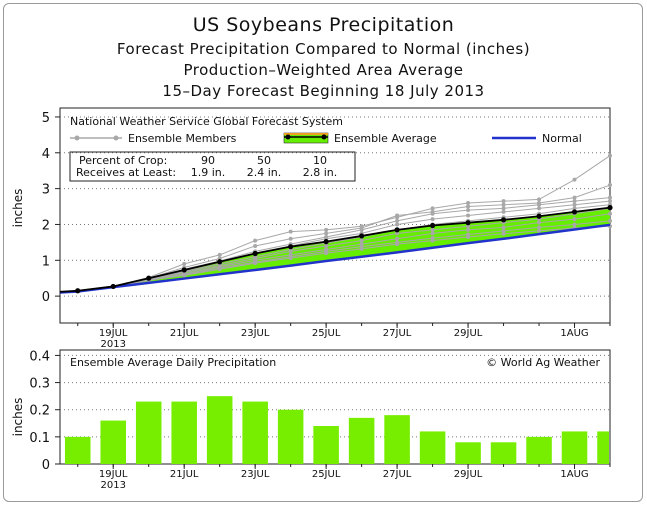 The width and height of the screenshot is (647, 505). Describe the element at coordinates (264, 172) in the screenshot. I see `table-amount-2: 2.4 in.` at that location.